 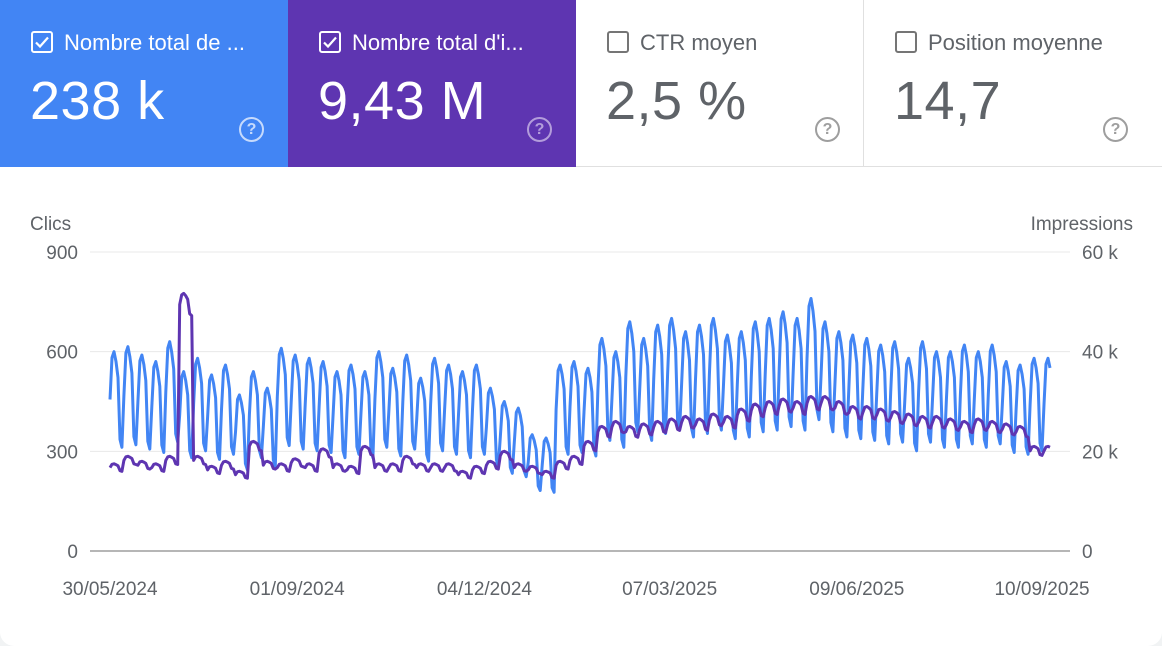 I want to click on x-tick-label: 01/09/2024, so click(x=298, y=589).